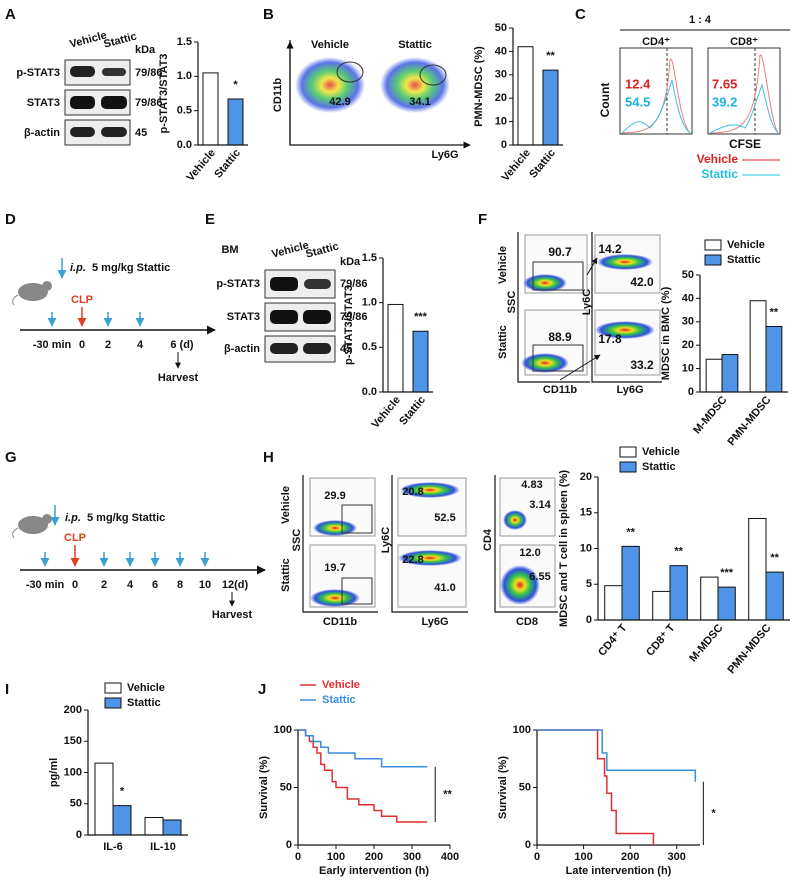 This screenshot has width=795, height=883. I want to click on y-tick-label: 200, so click(73, 710).